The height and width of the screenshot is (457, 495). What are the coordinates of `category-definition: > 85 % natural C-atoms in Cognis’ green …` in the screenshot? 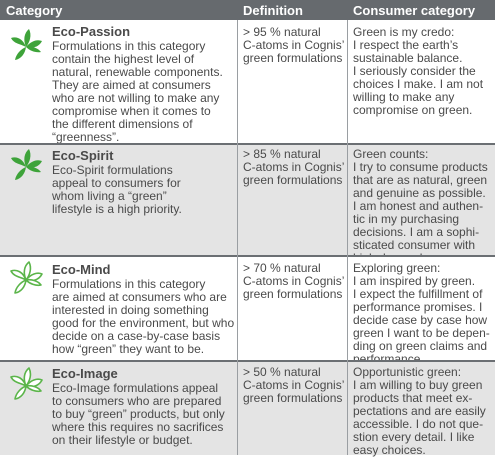 It's located at (294, 167).